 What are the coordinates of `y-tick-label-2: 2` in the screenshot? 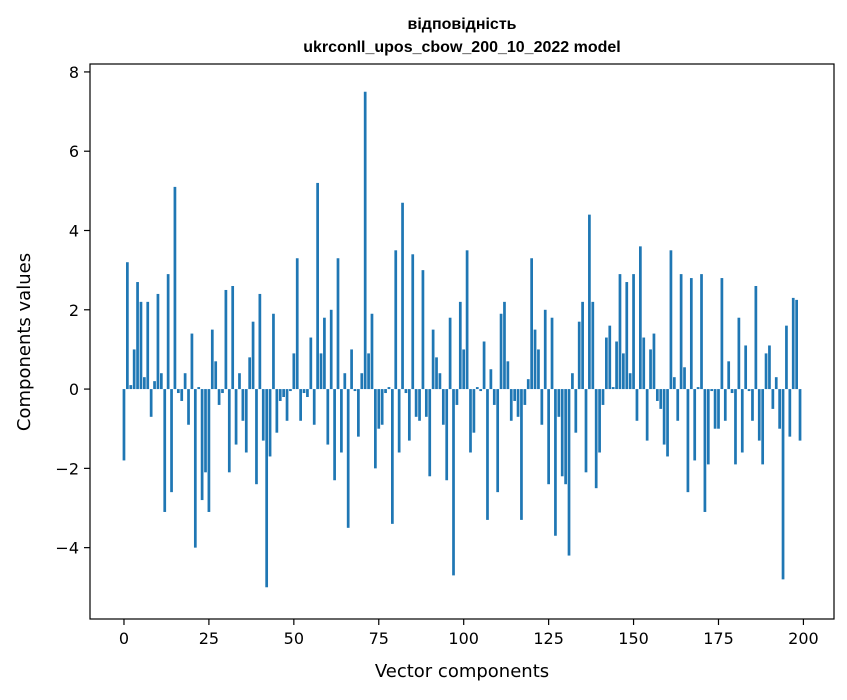 It's located at (74, 310).